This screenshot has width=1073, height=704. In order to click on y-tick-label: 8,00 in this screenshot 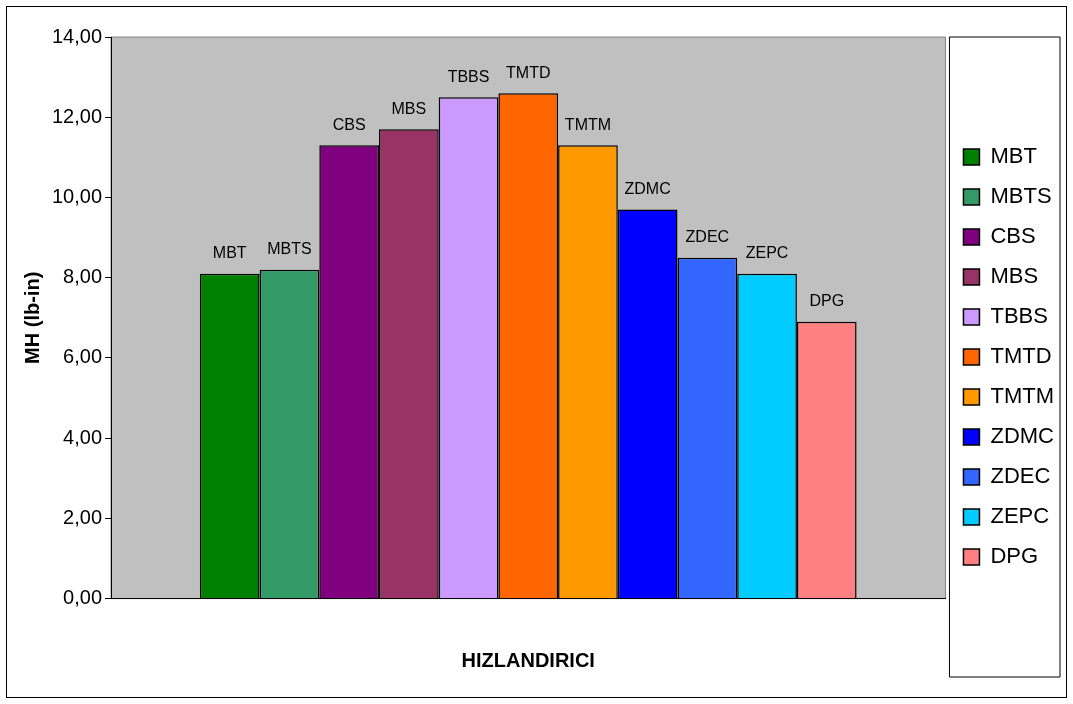, I will do `click(83, 276)`.